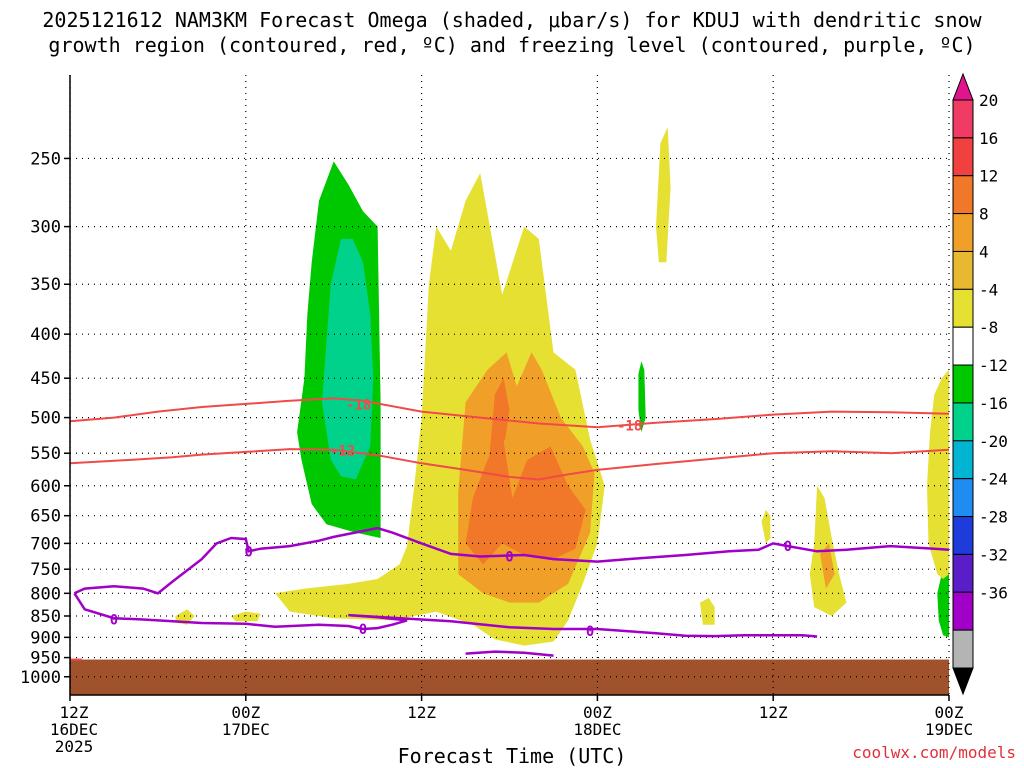 The image size is (1024, 768). I want to click on y-tick-label-800: 800, so click(45, 594).